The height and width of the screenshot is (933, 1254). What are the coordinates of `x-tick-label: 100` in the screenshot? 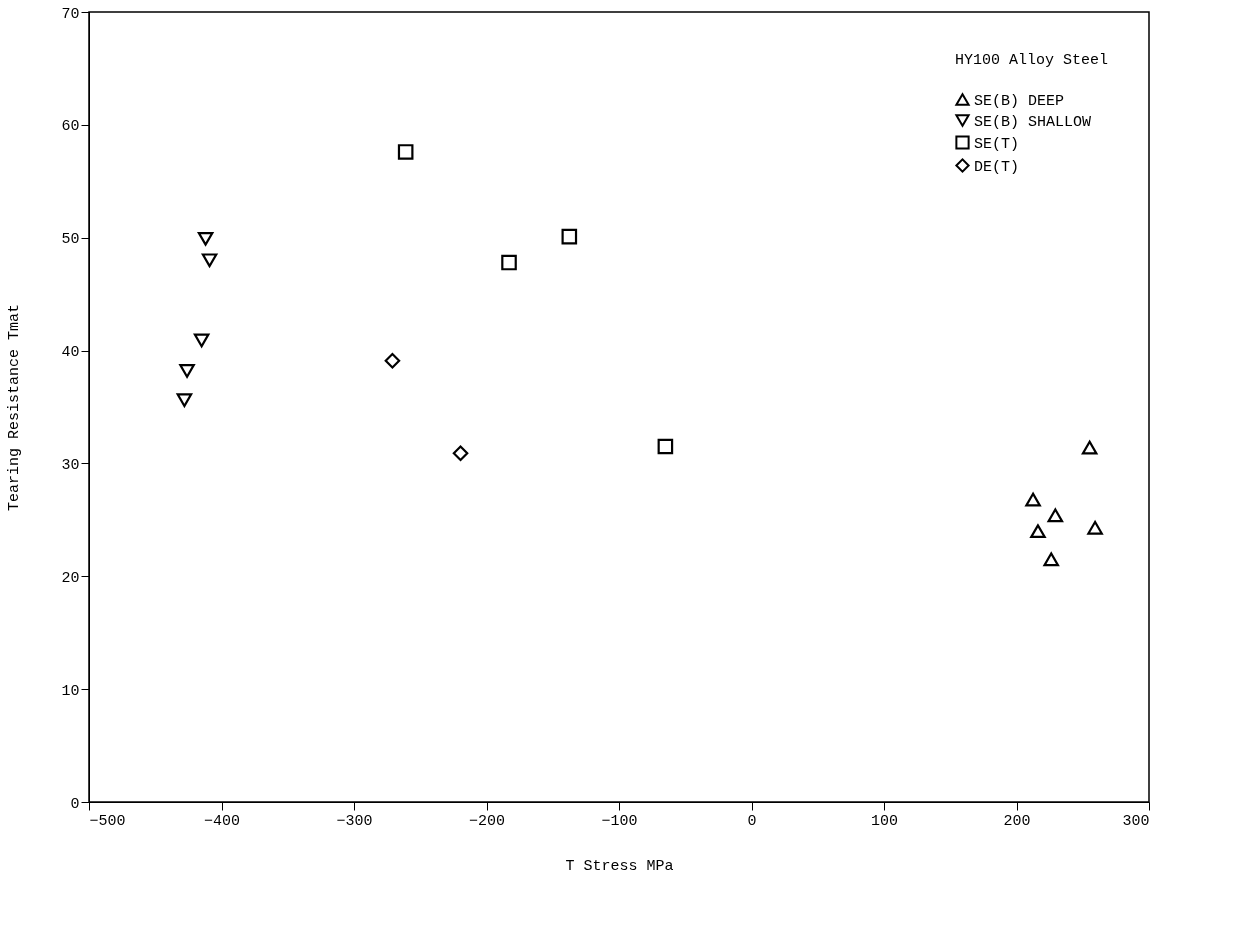 It's located at (884, 821).